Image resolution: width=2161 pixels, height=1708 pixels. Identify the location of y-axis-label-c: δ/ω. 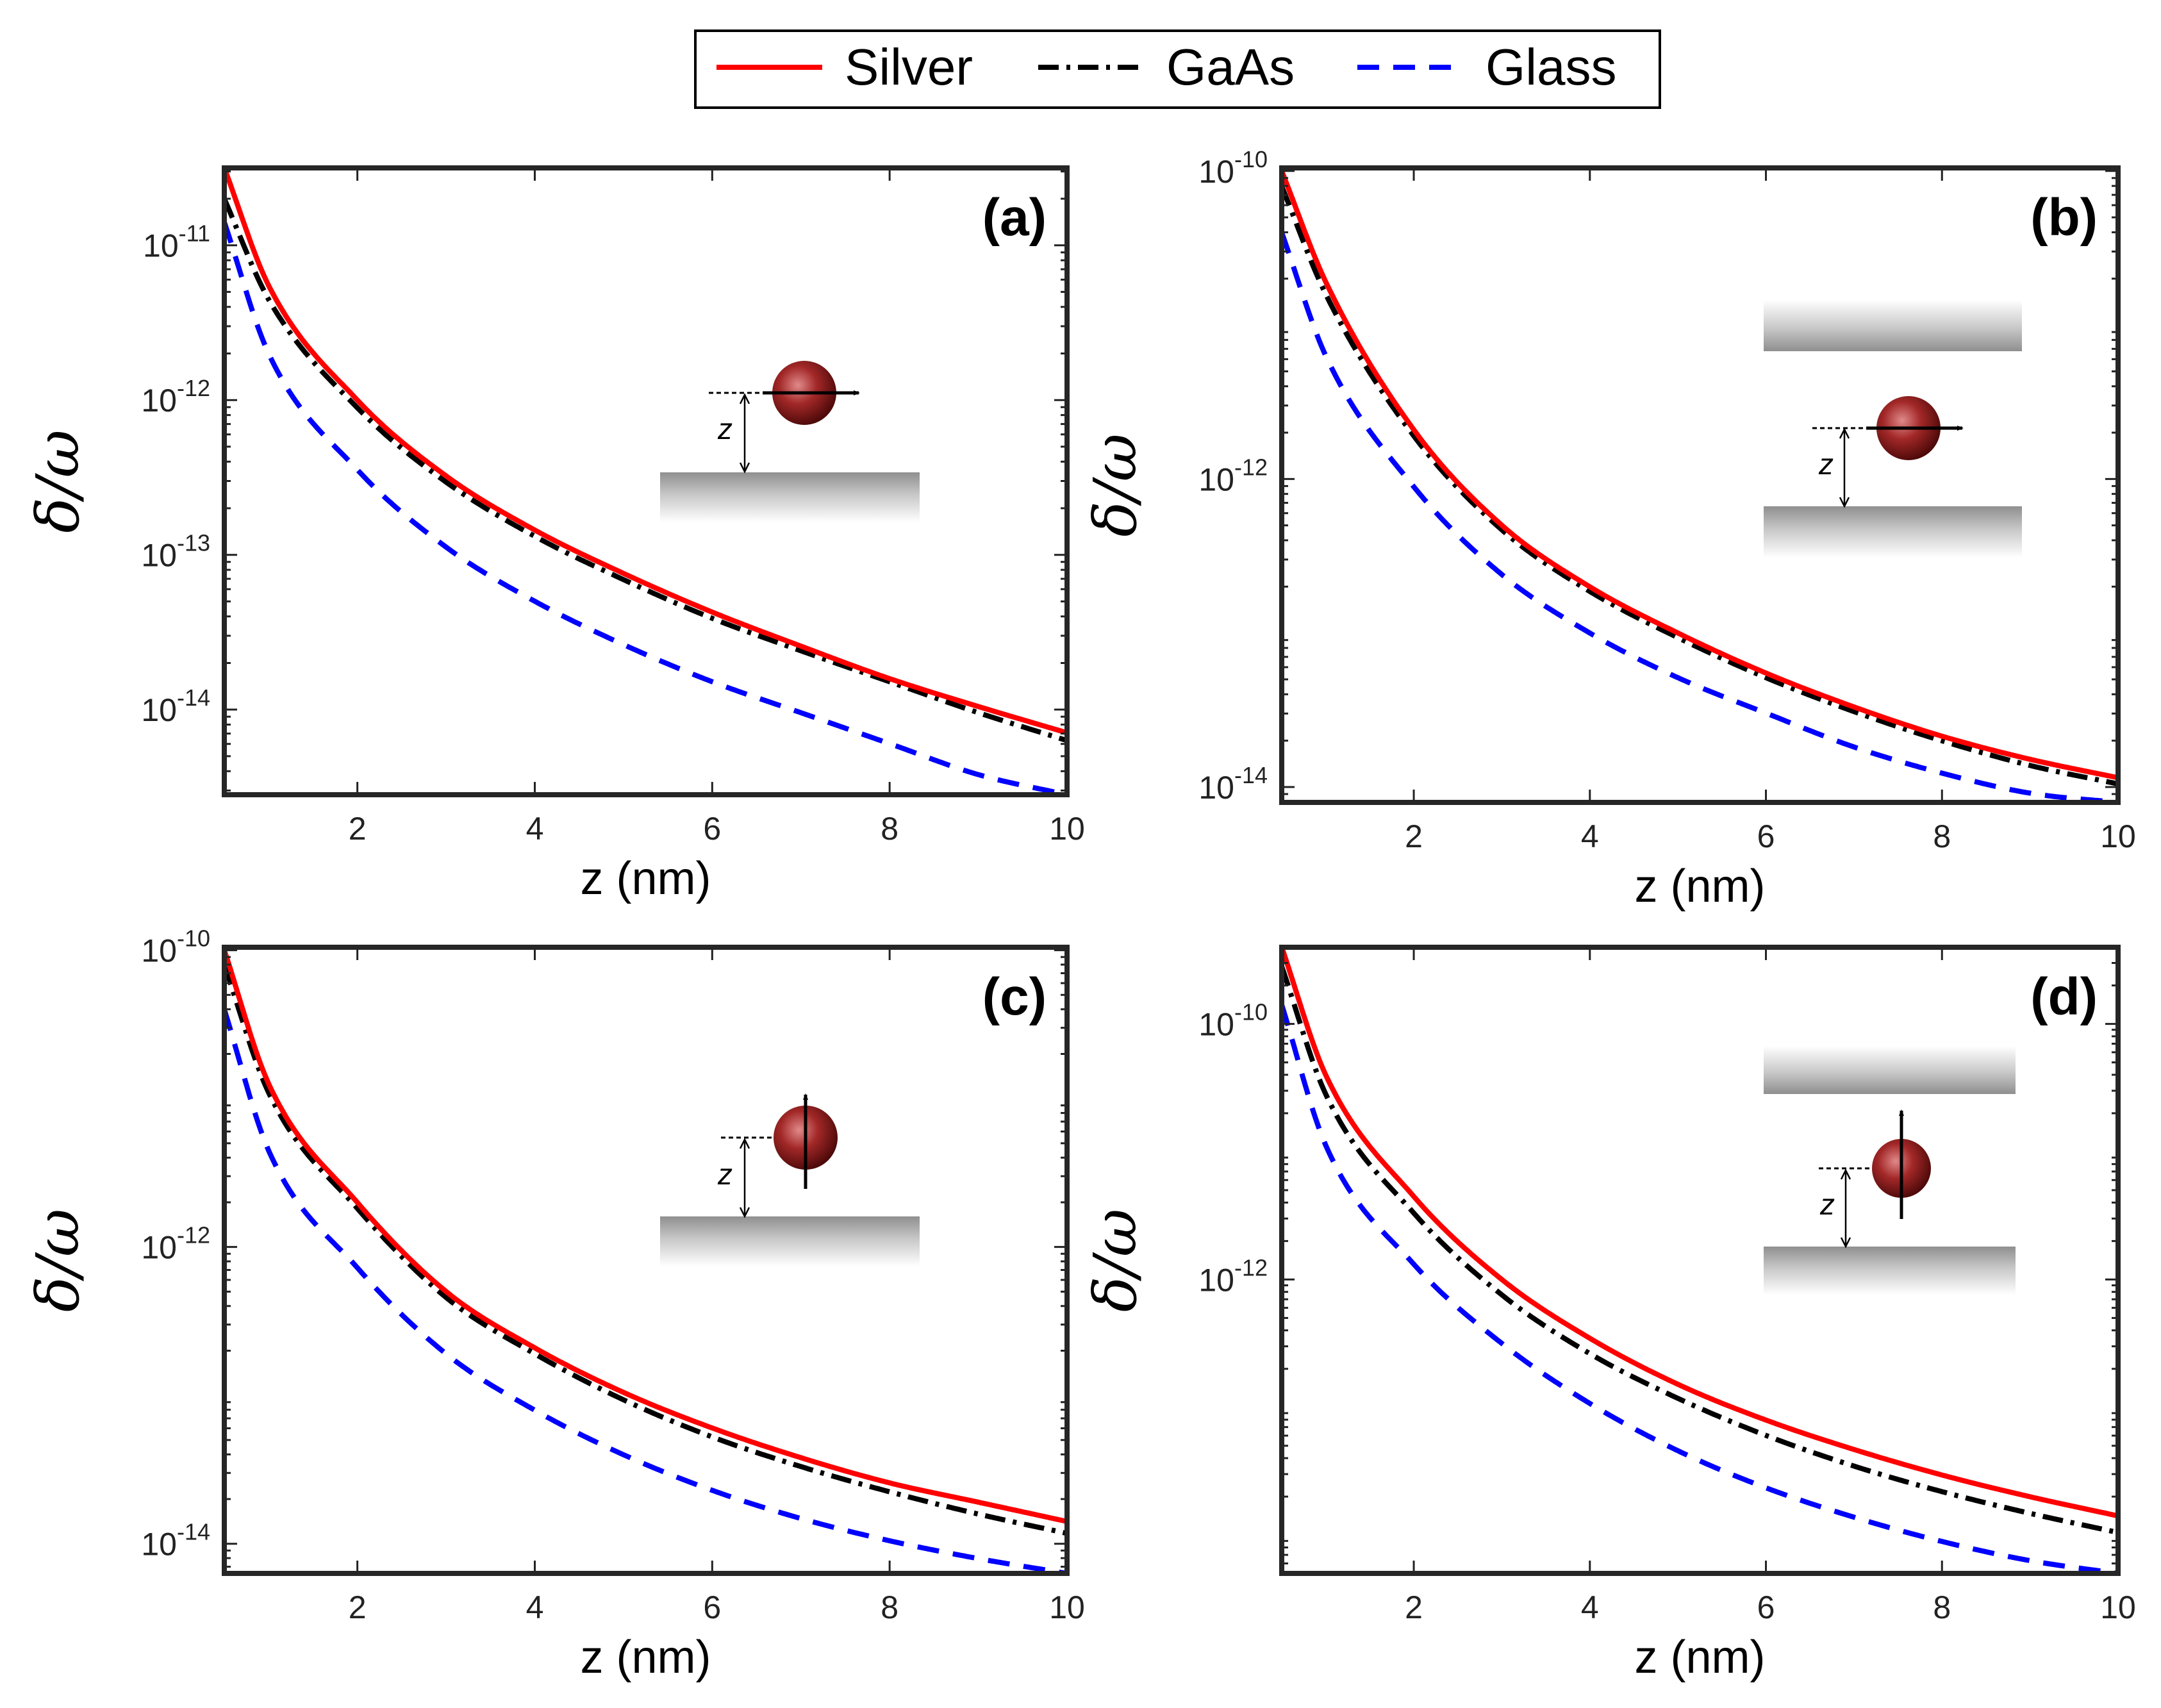
(58, 1260).